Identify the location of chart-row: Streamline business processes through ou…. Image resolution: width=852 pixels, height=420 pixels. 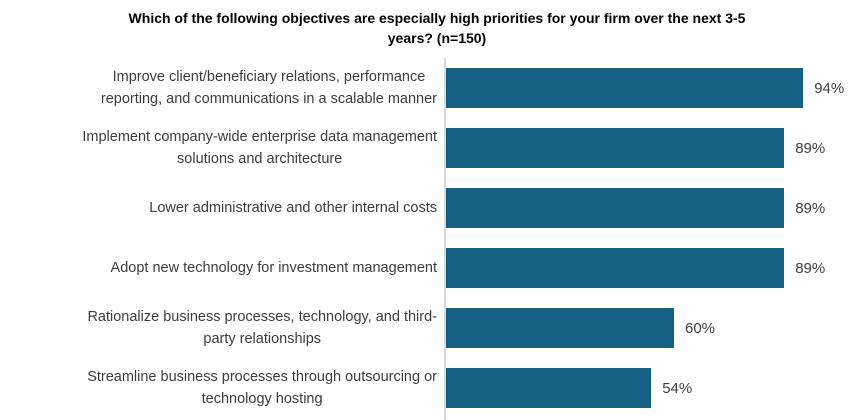
(426, 388).